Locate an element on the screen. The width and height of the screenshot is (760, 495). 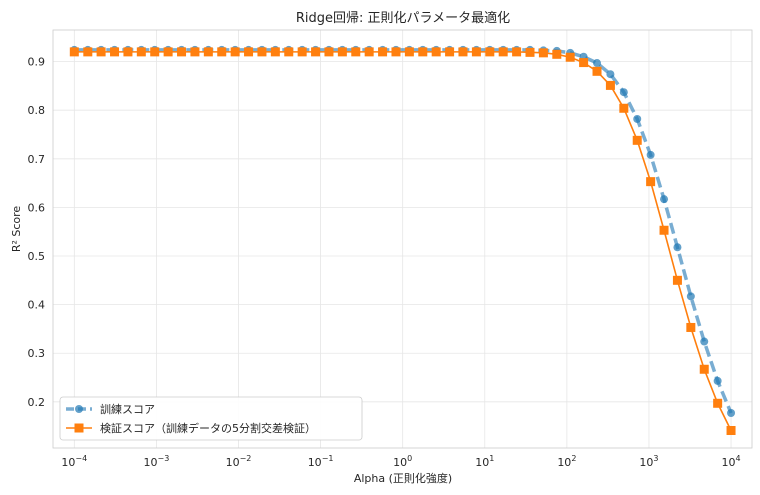
x-tick-exponent: −3 is located at coordinates (164, 458).